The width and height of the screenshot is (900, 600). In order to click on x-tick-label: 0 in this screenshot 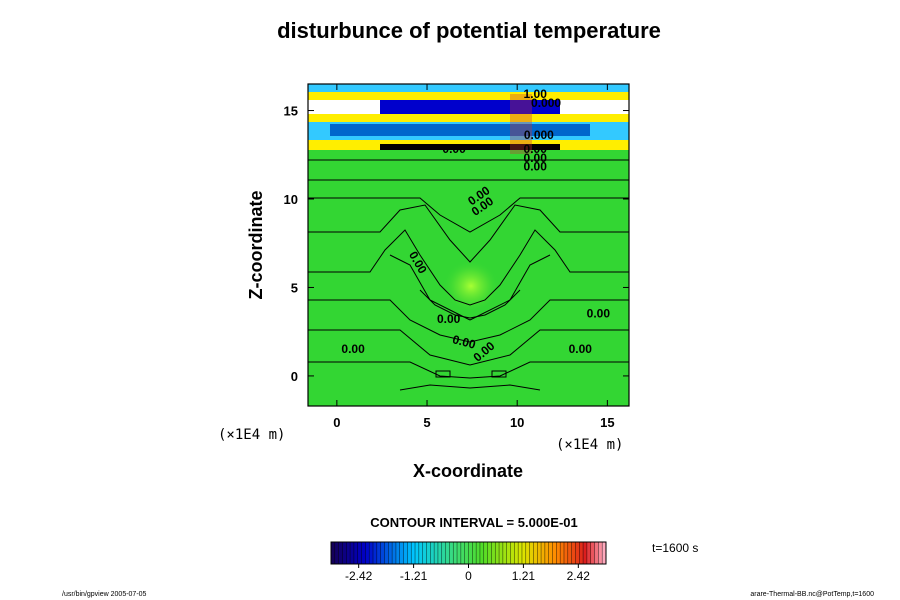, I will do `click(336, 422)`.